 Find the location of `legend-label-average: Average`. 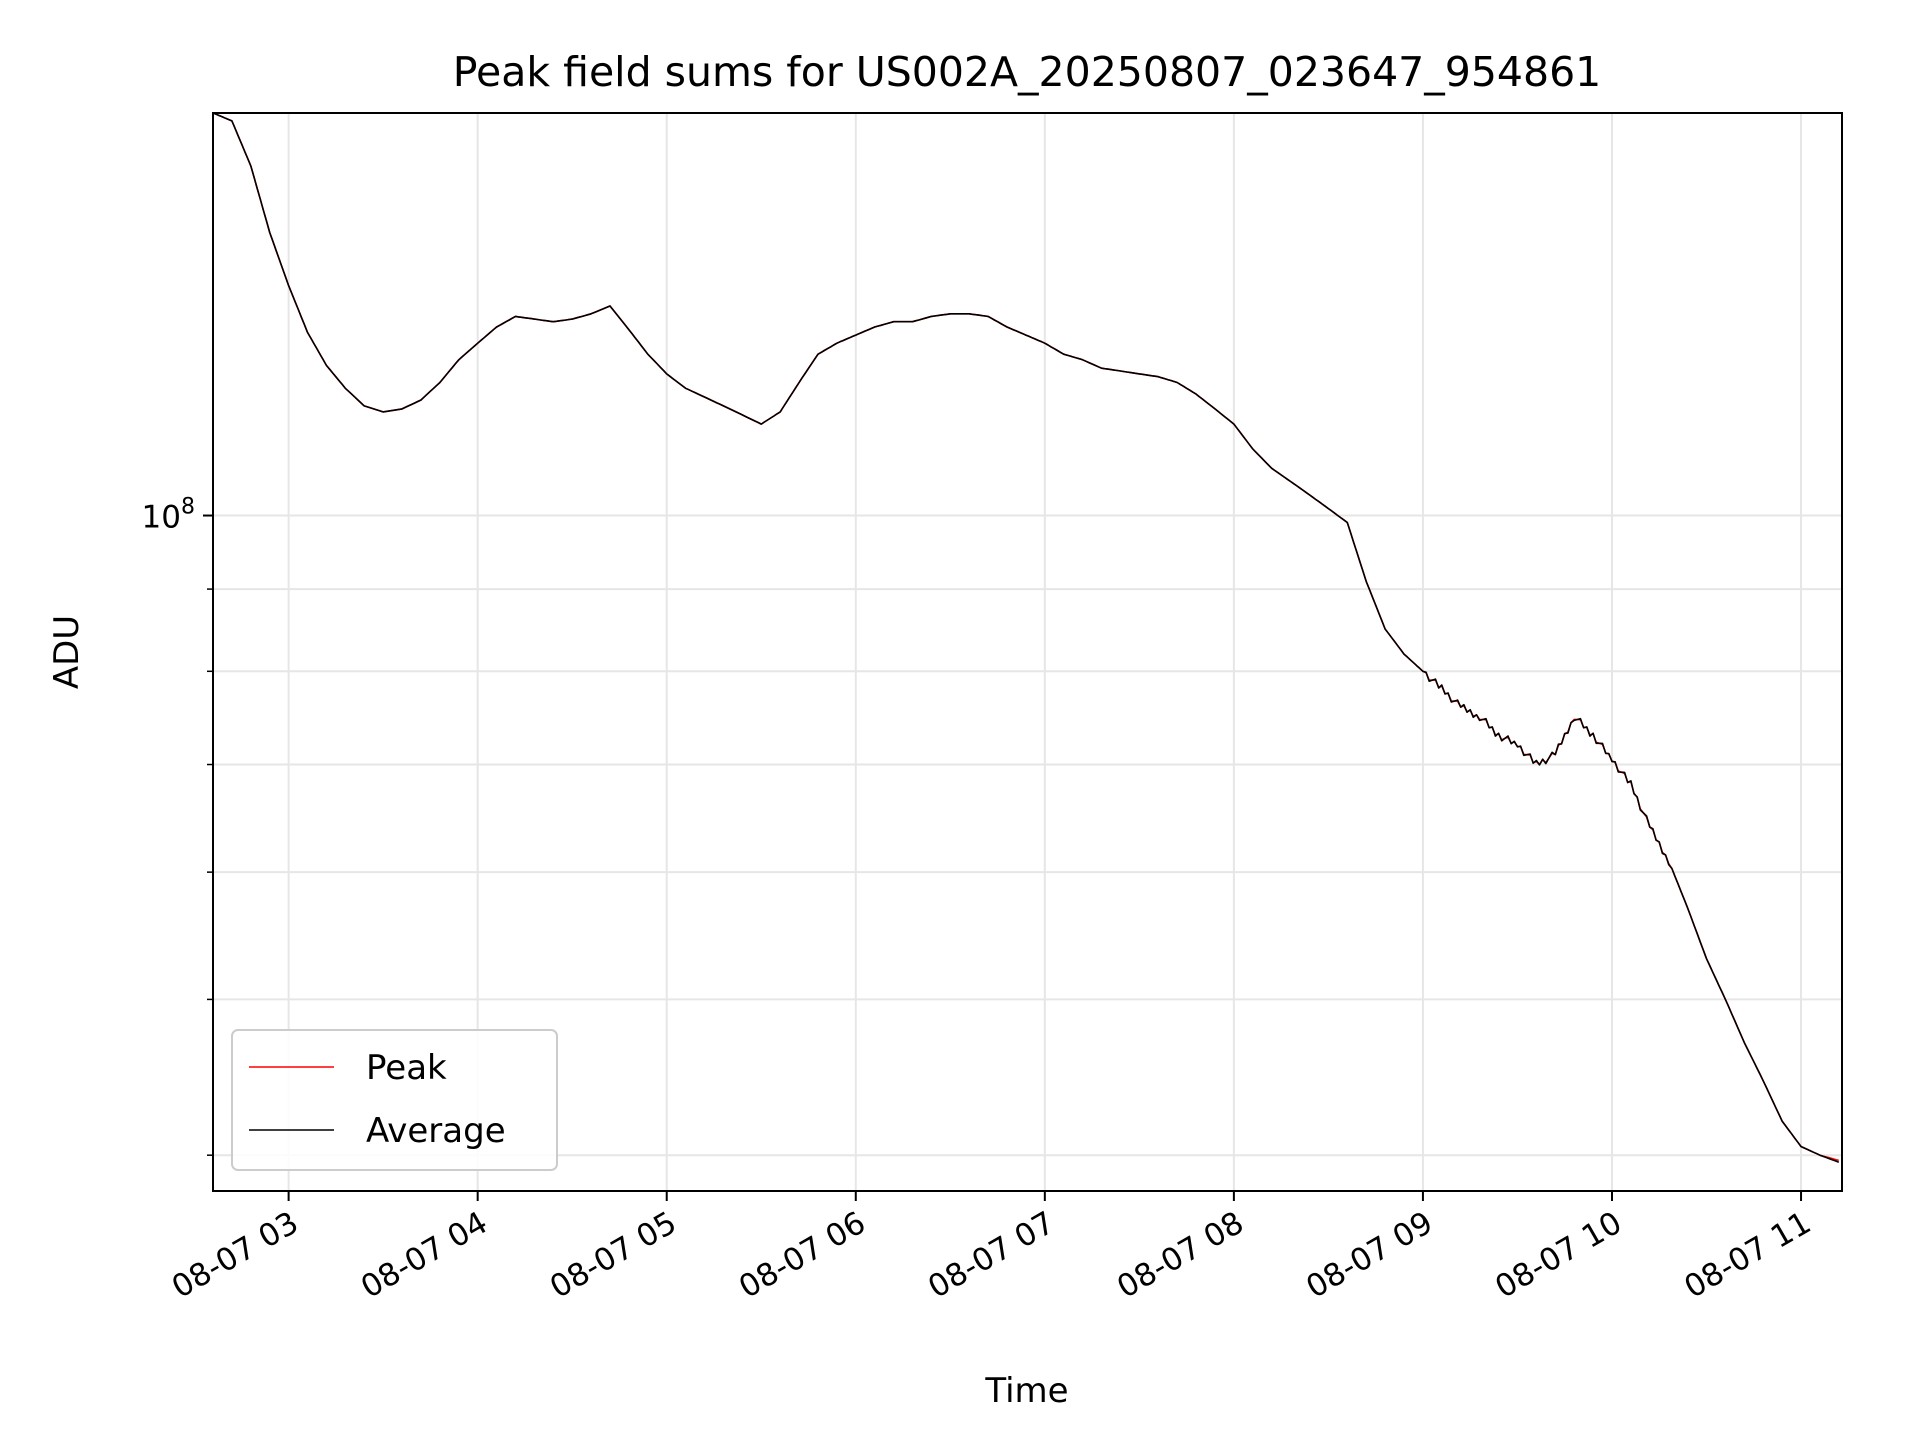

legend-label-average: Average is located at coordinates (436, 1131).